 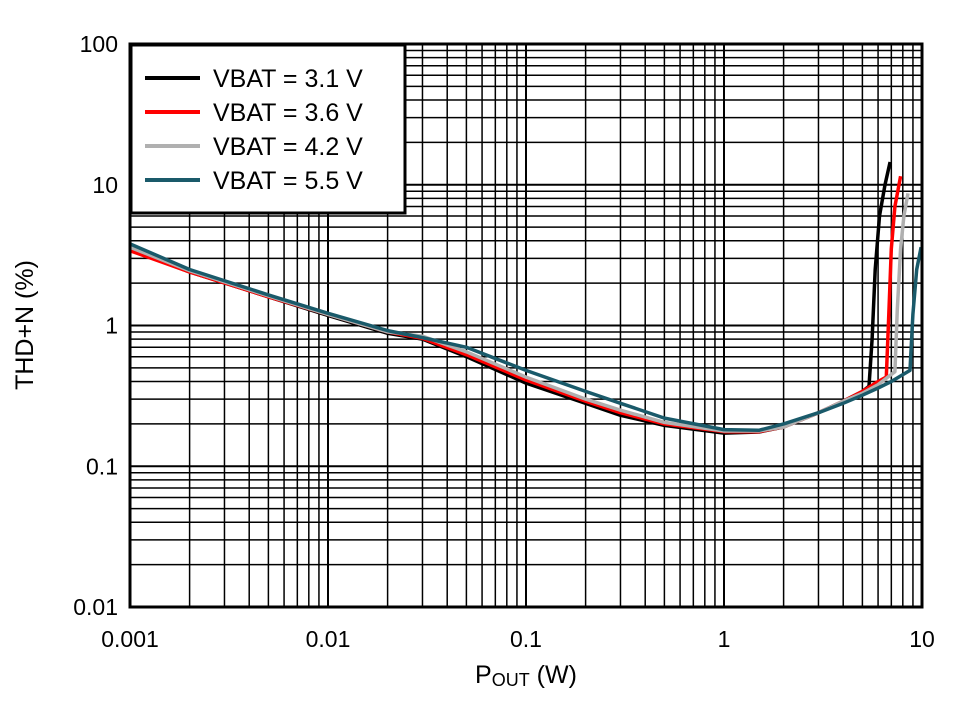 What do you see at coordinates (288, 79) in the screenshot?
I see `legend-label: VBAT = 3.1 V` at bounding box center [288, 79].